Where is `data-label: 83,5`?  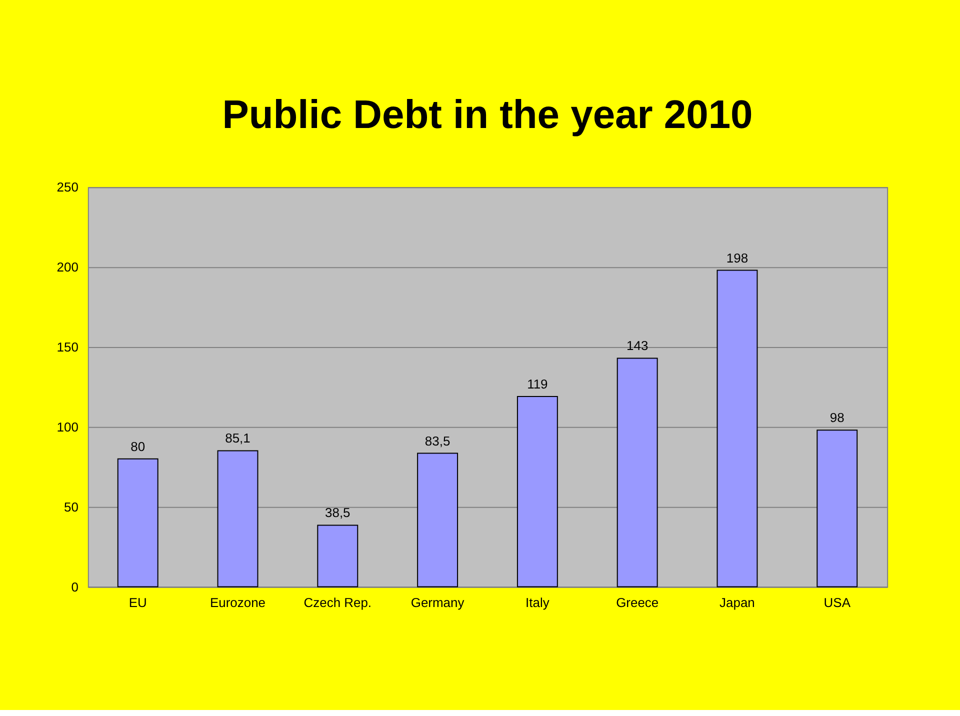
data-label: 83,5 is located at coordinates (437, 440).